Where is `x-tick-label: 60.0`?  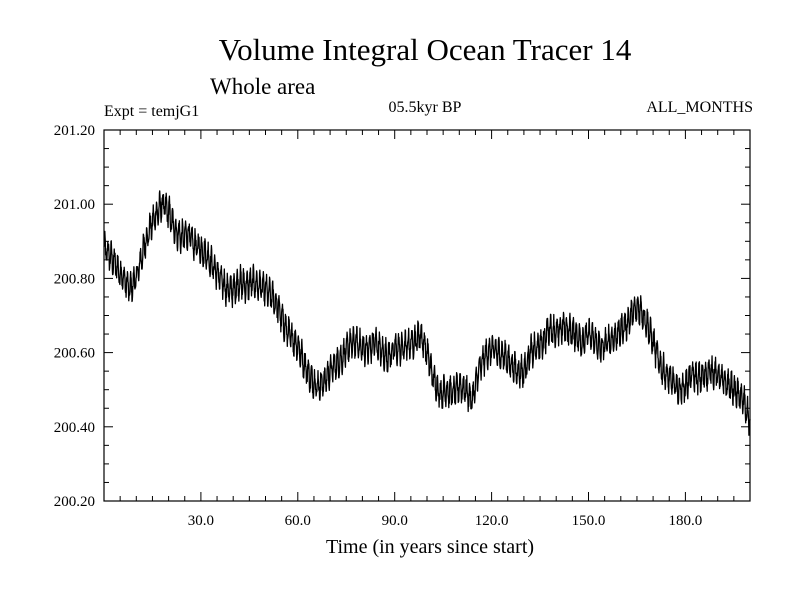 x-tick-label: 60.0 is located at coordinates (298, 521).